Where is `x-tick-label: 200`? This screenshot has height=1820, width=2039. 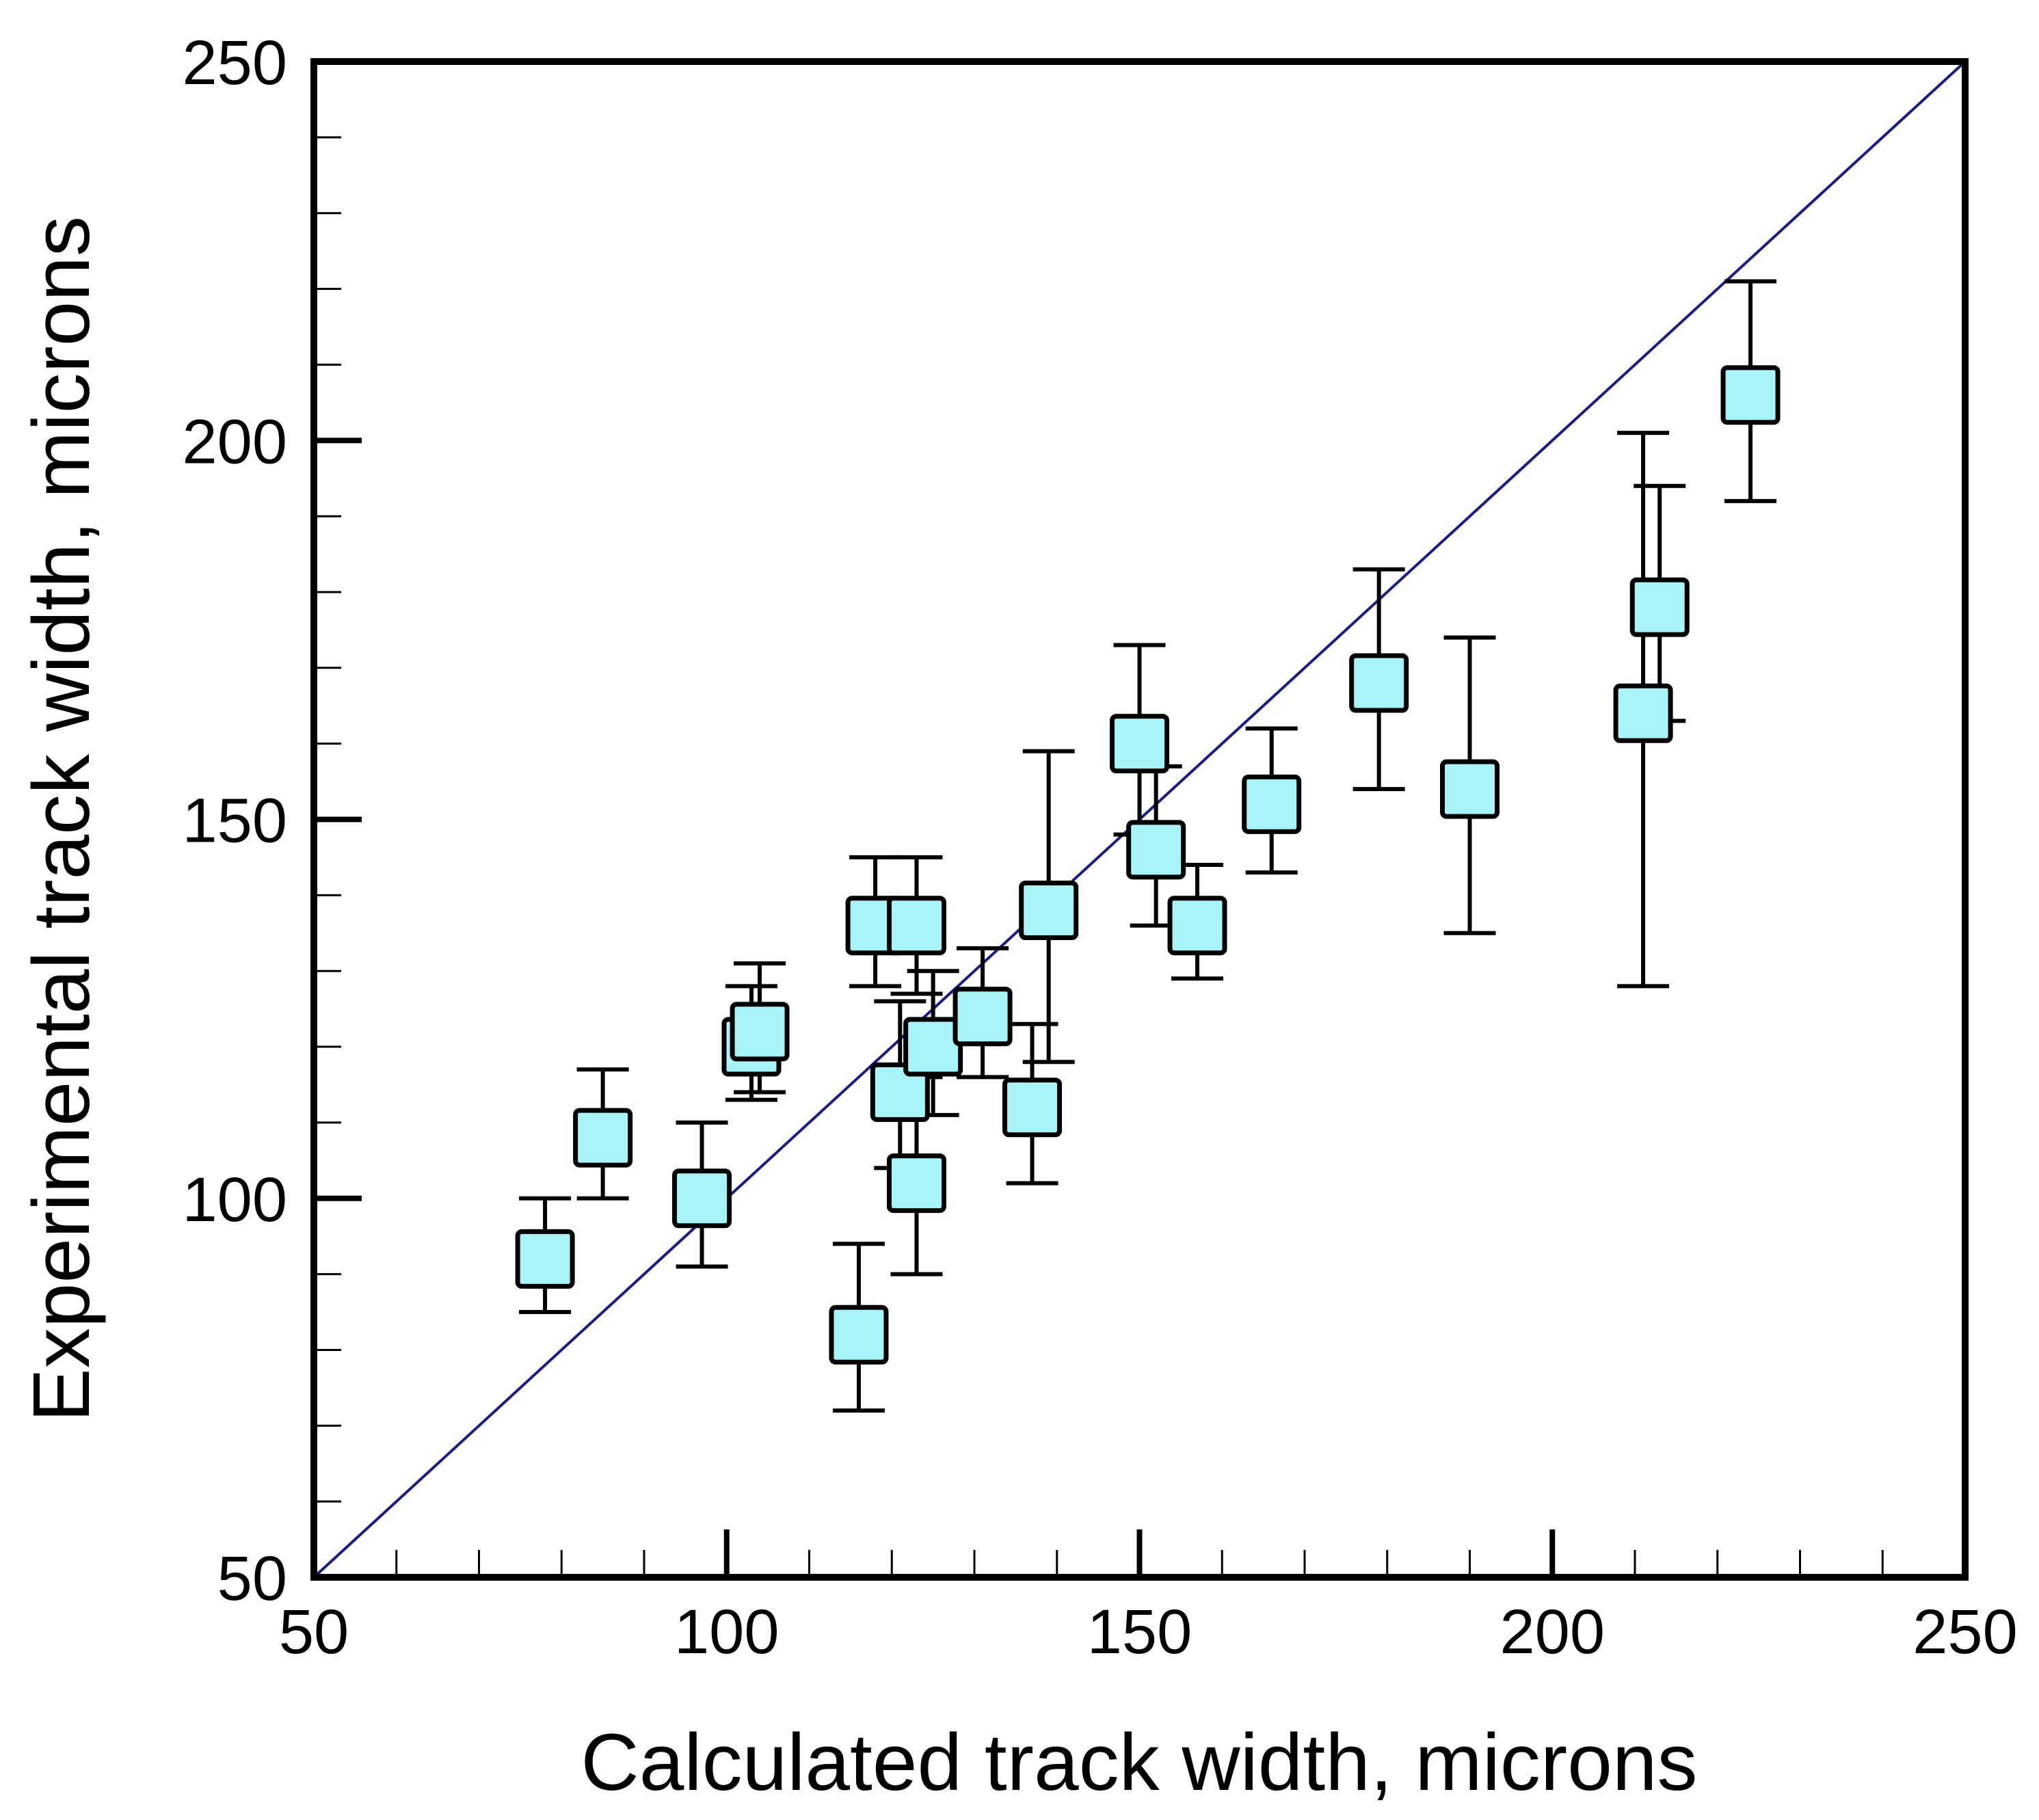 x-tick-label: 200 is located at coordinates (1553, 1632).